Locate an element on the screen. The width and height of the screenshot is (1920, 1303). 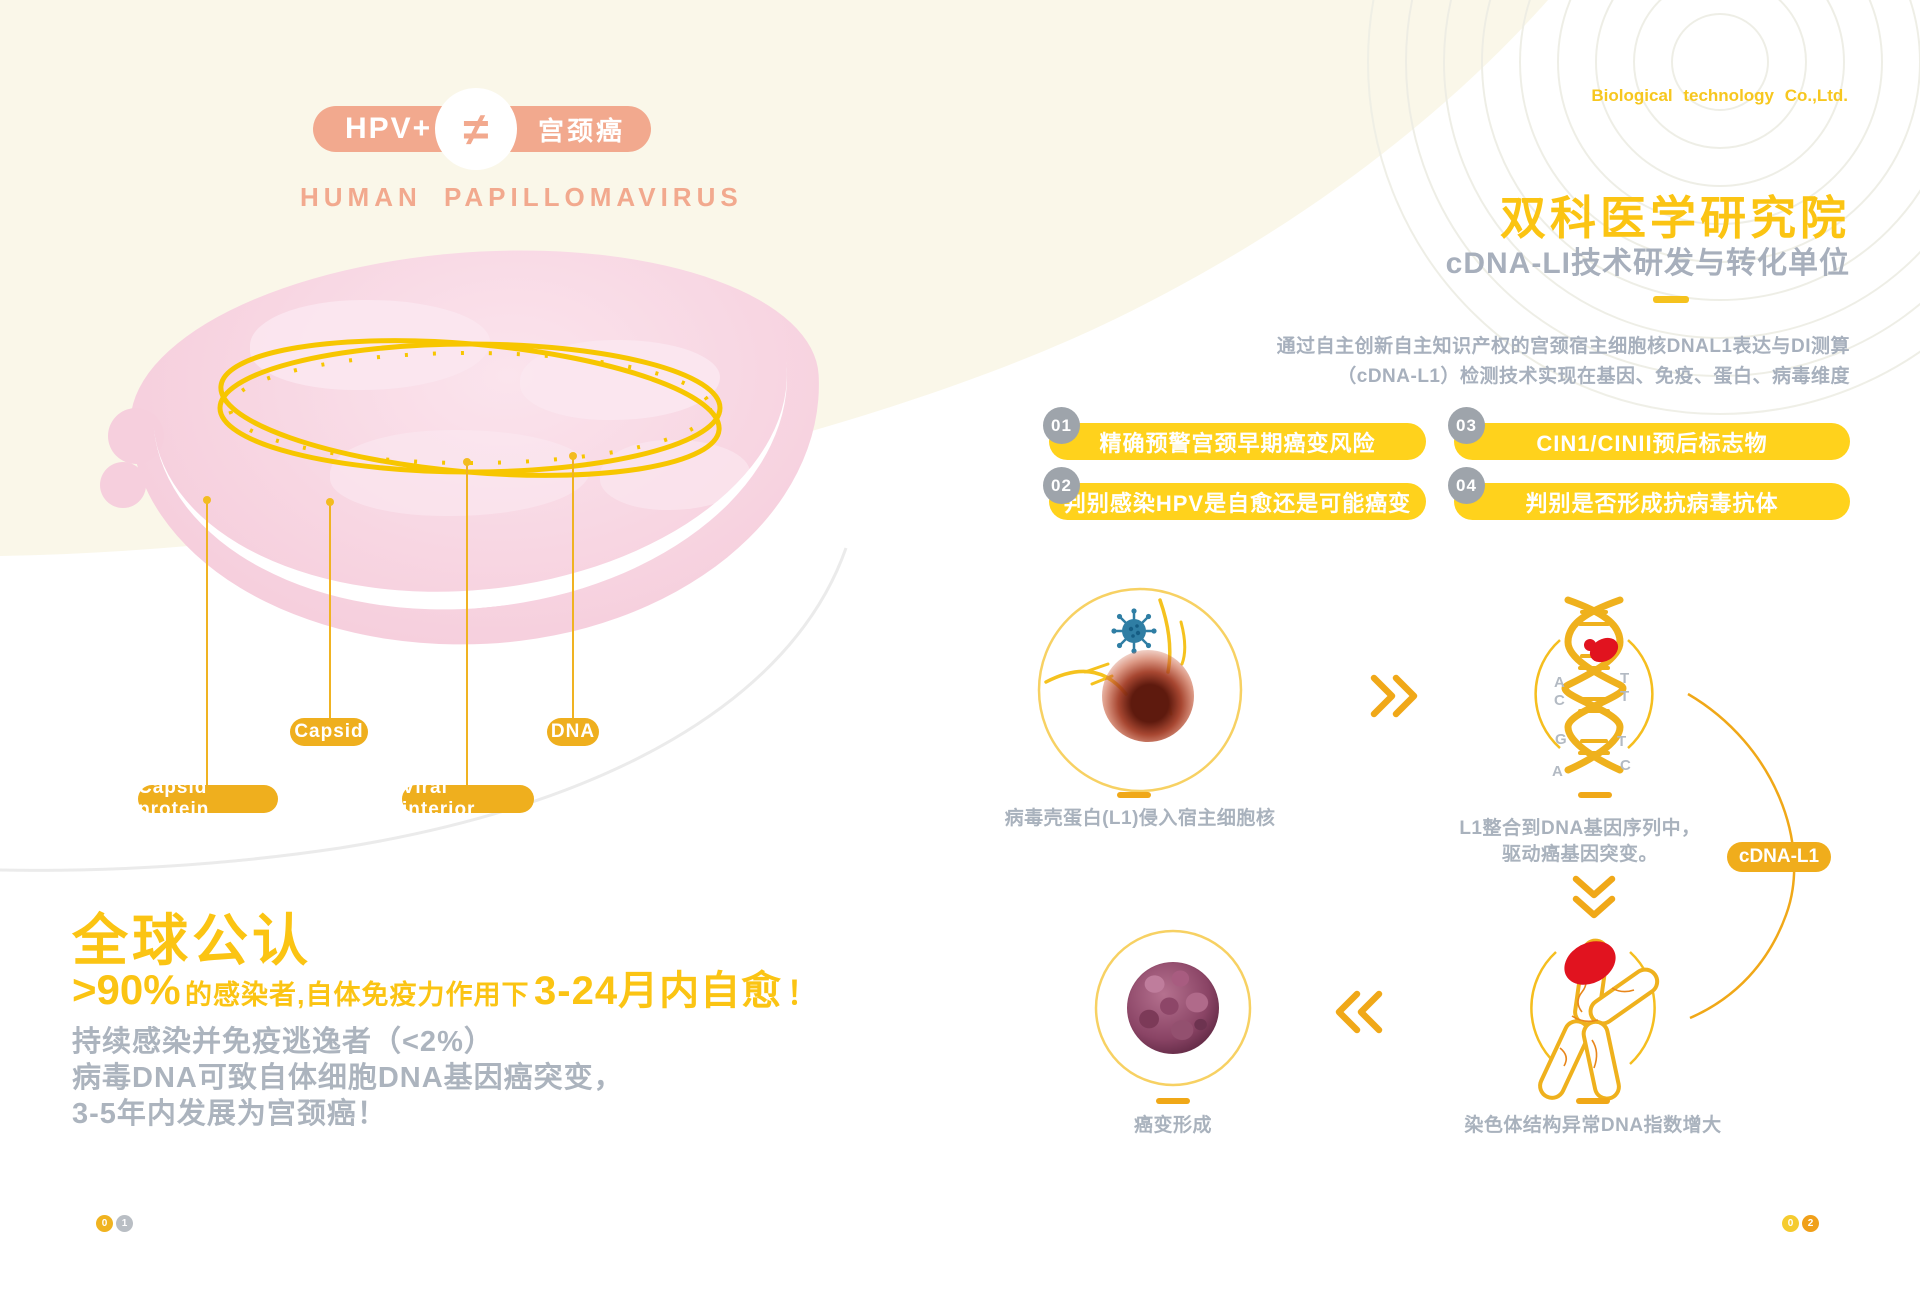
leader-dots is located at coordinates (390, 479).